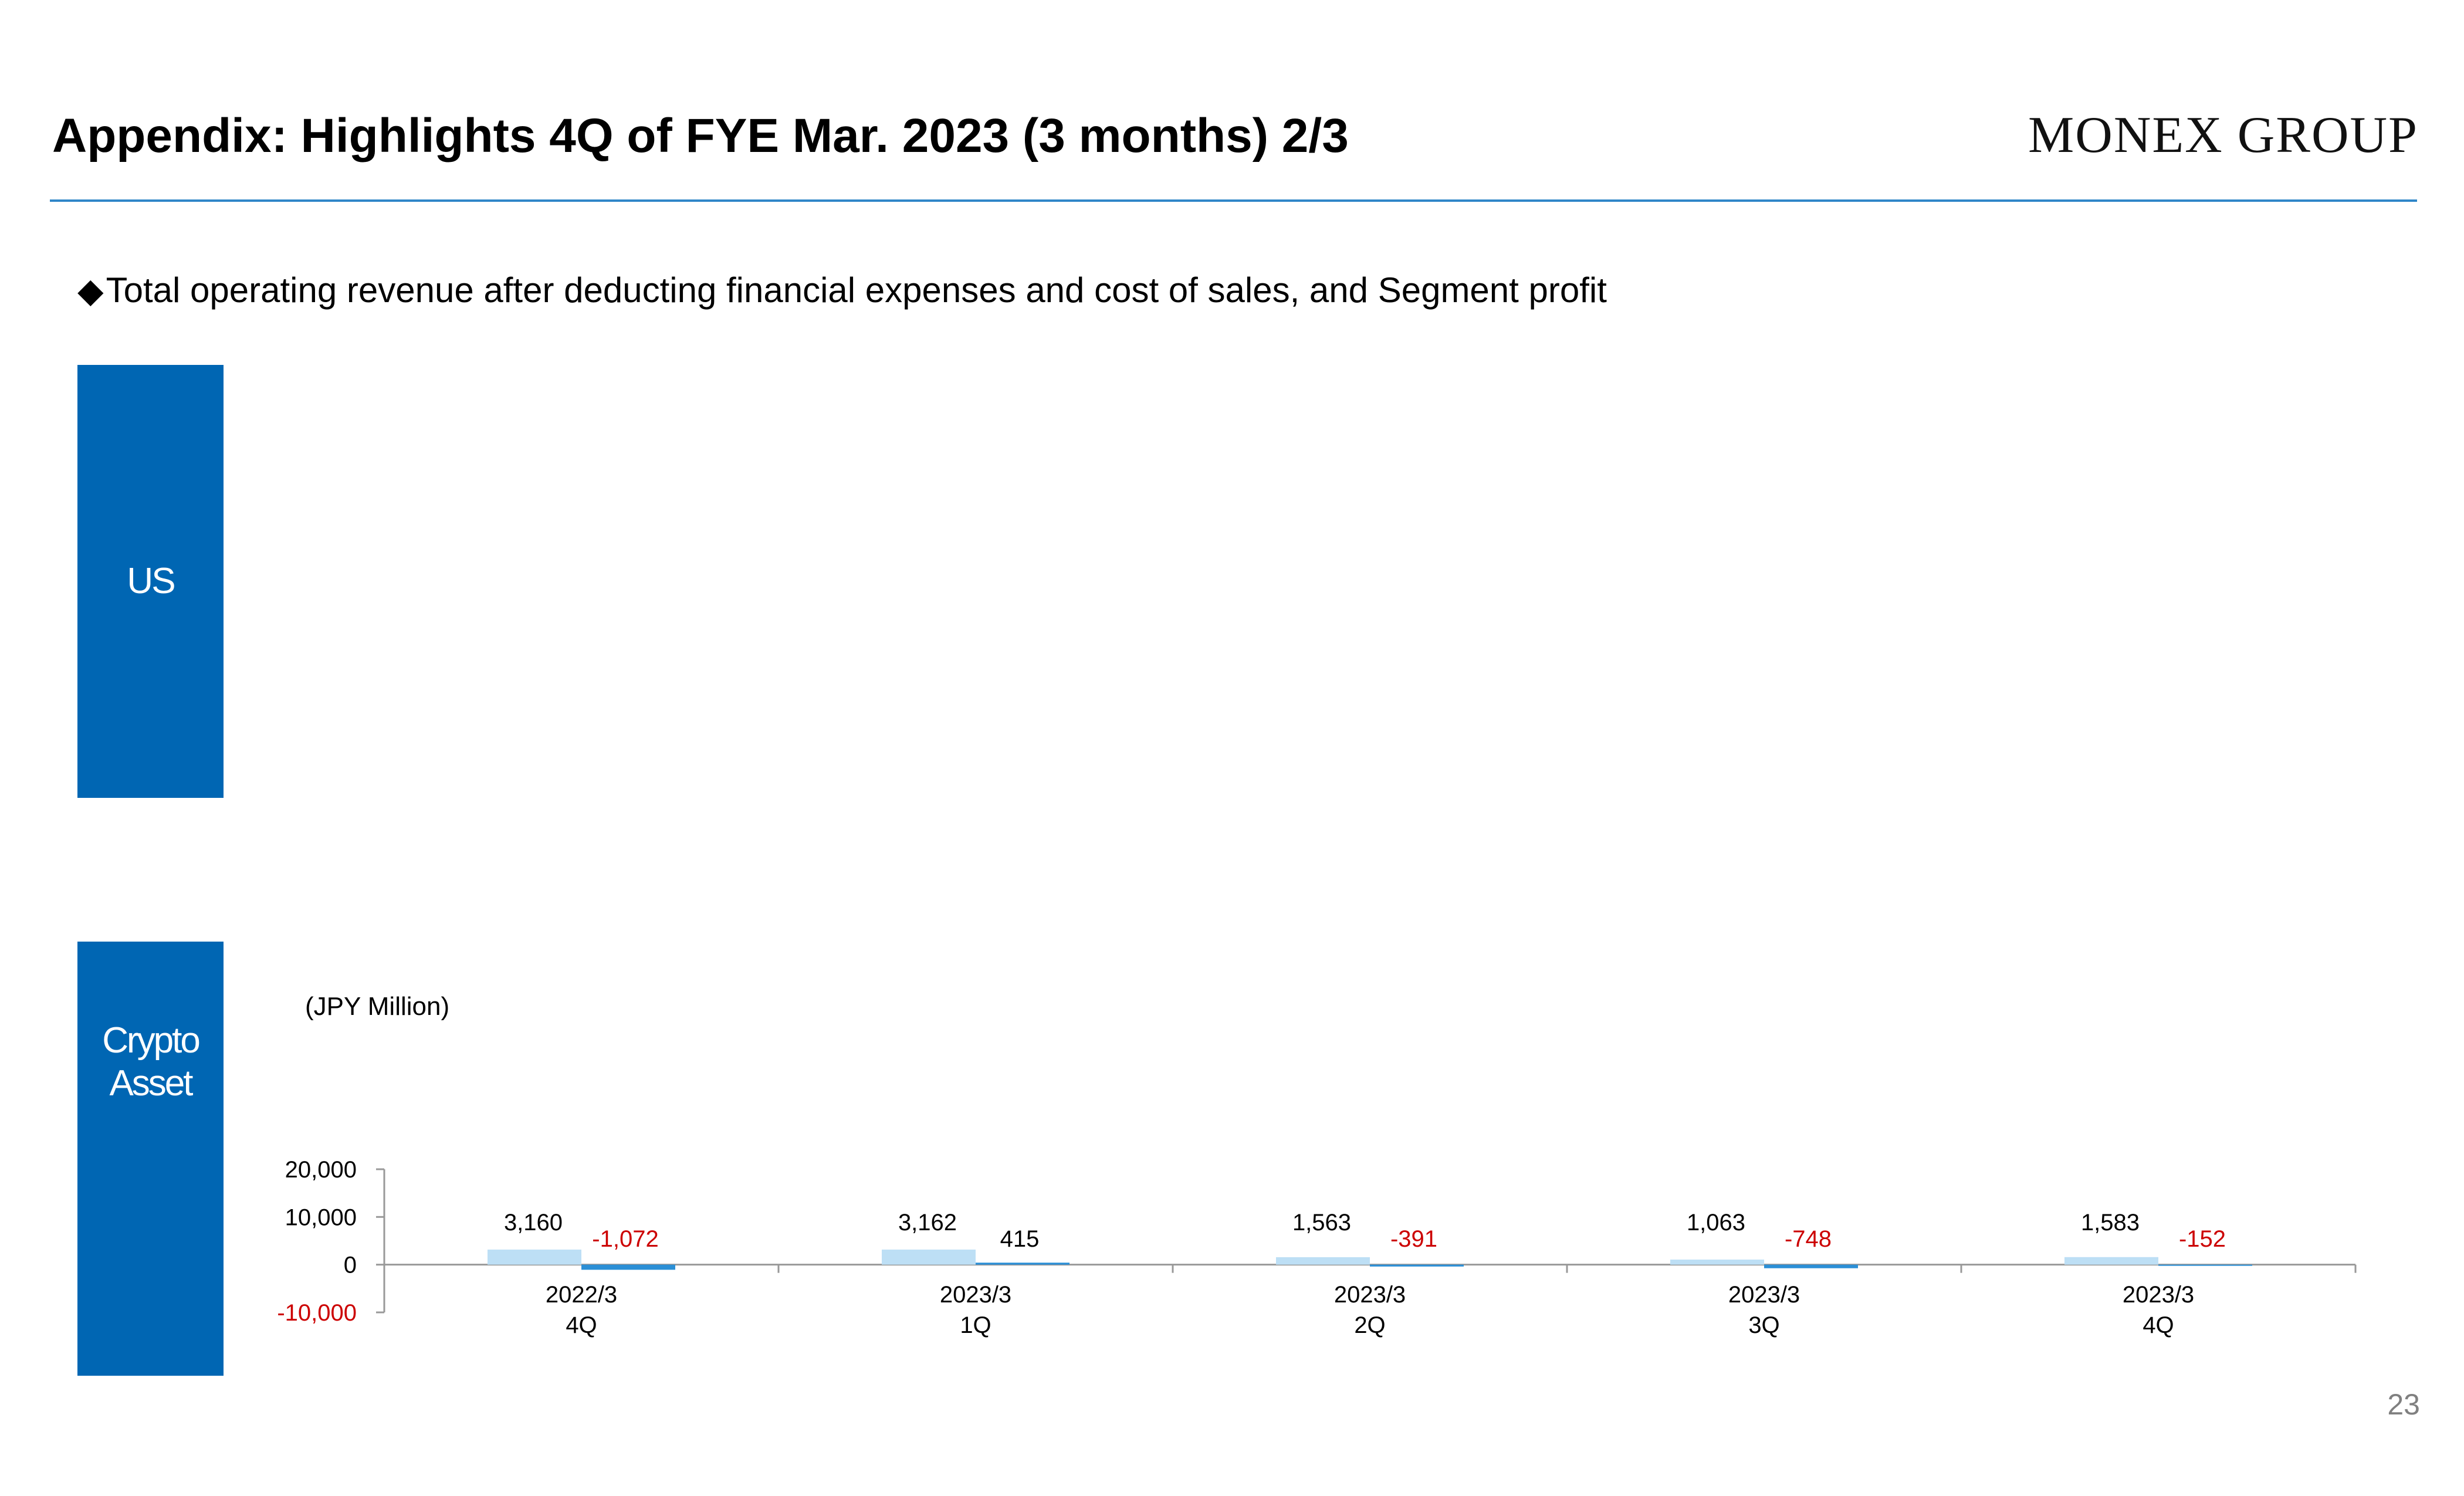 This screenshot has width=2464, height=1496. Describe the element at coordinates (151, 1083) in the screenshot. I see `segment-label-crypto-line2: Asset` at that location.